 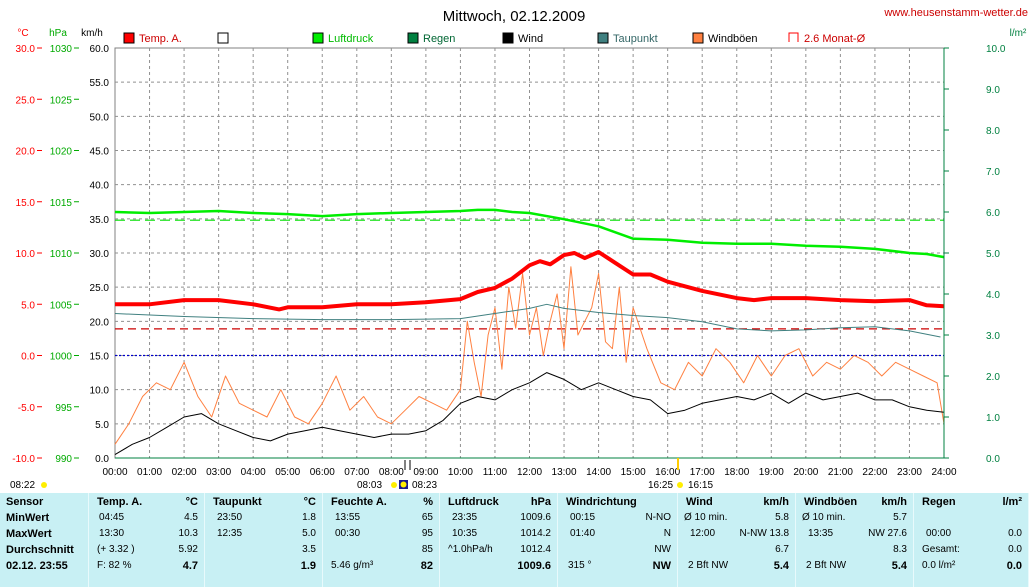 What do you see at coordinates (736, 472) in the screenshot?
I see `time-tick-label: 18:00` at bounding box center [736, 472].